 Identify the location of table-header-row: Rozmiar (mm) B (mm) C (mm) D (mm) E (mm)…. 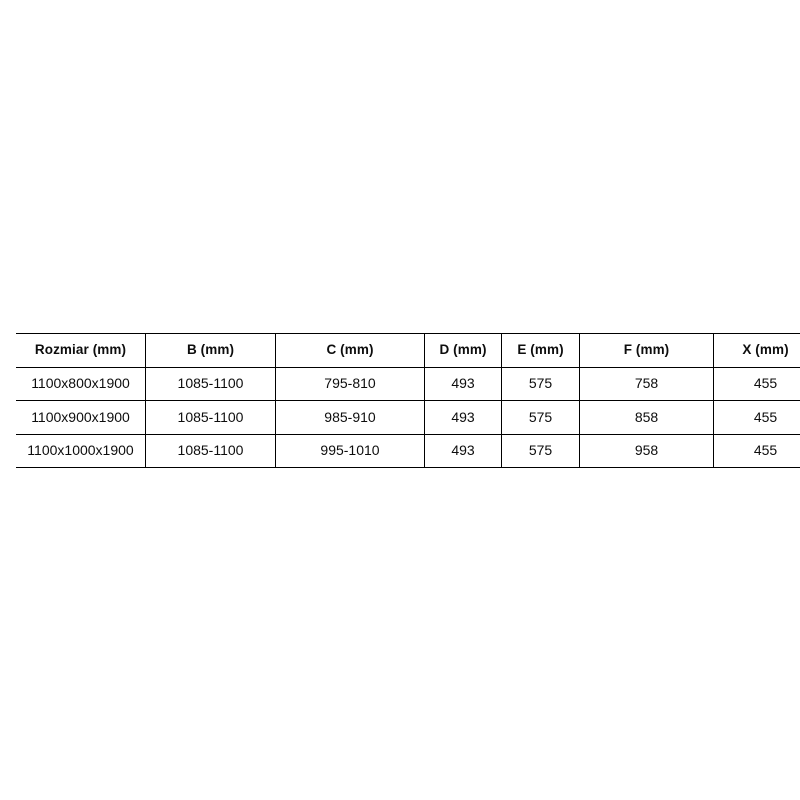
(408, 350).